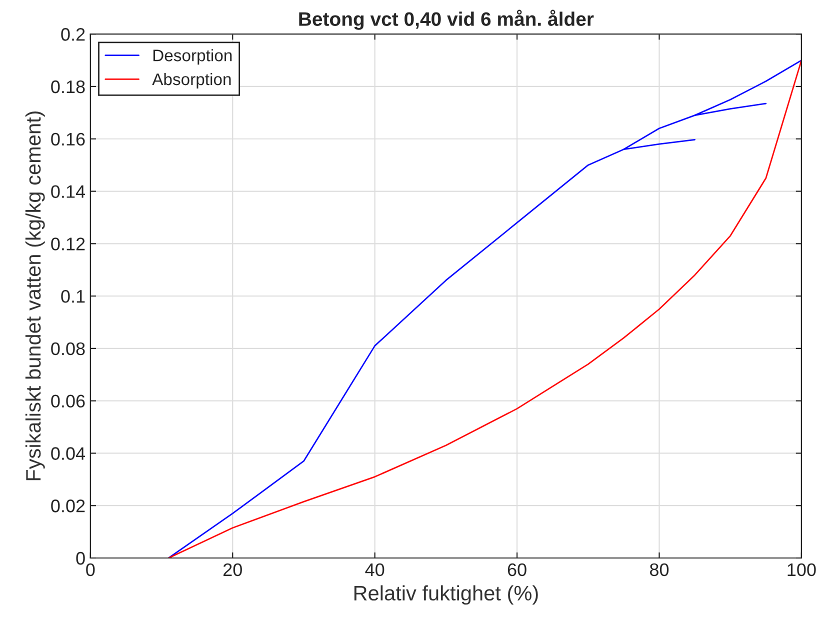 This screenshot has width=822, height=620. What do you see at coordinates (802, 569) in the screenshot?
I see `x-tick-label: 100` at bounding box center [802, 569].